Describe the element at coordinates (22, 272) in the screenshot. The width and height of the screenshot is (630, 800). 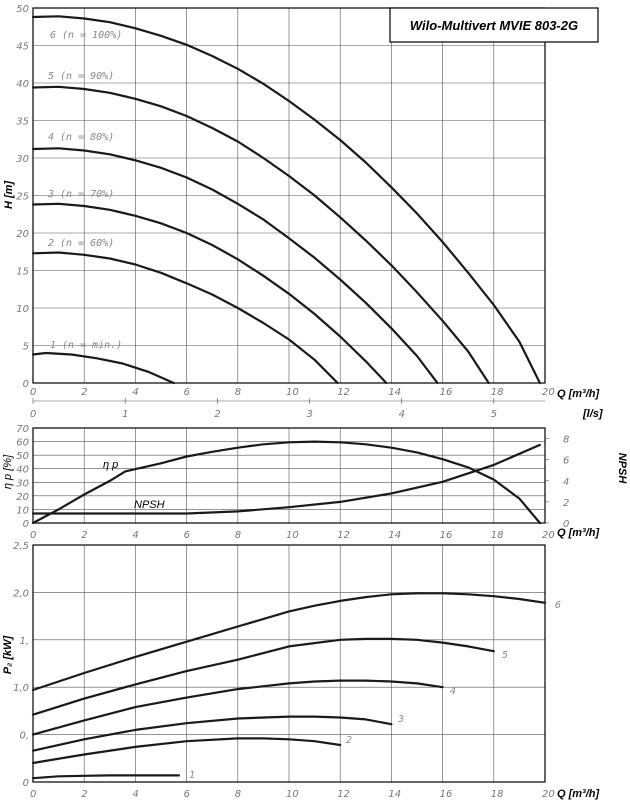
I see `y-tick-label: 15` at that location.